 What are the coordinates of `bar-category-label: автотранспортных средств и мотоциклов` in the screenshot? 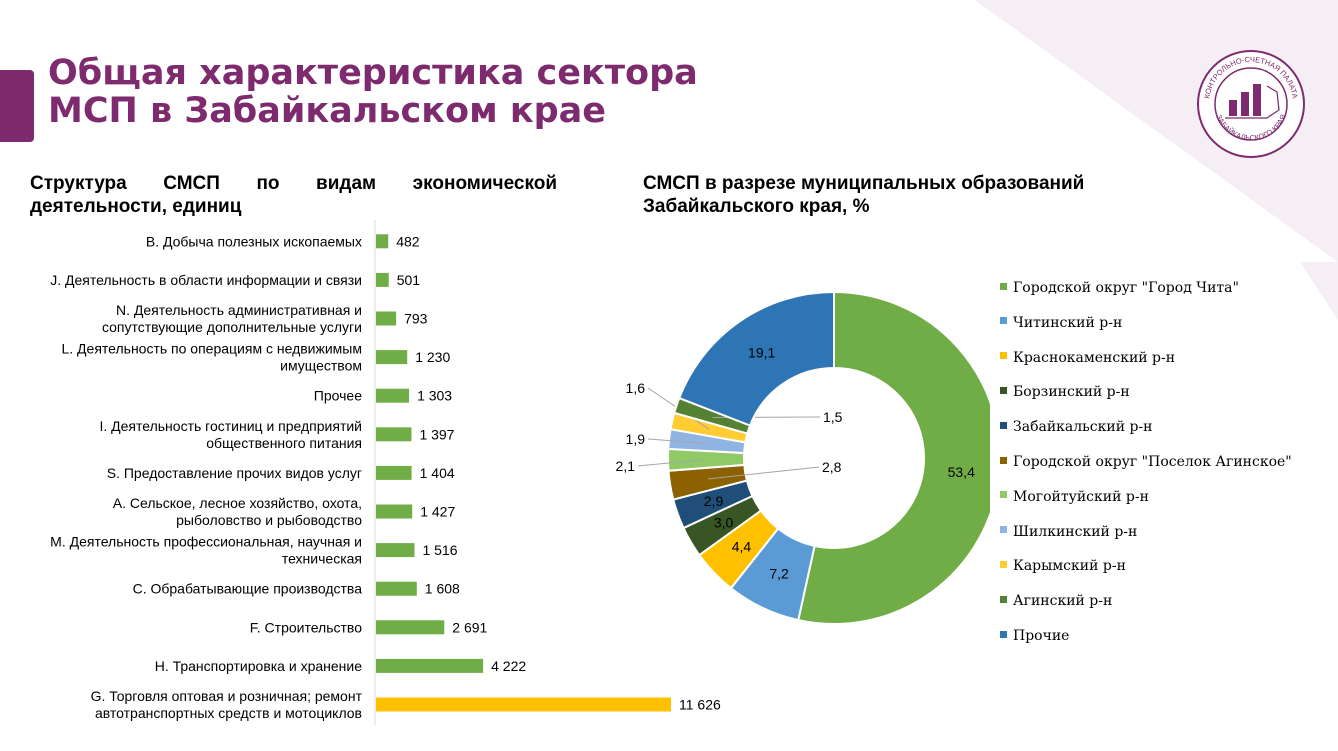 It's located at (228, 713).